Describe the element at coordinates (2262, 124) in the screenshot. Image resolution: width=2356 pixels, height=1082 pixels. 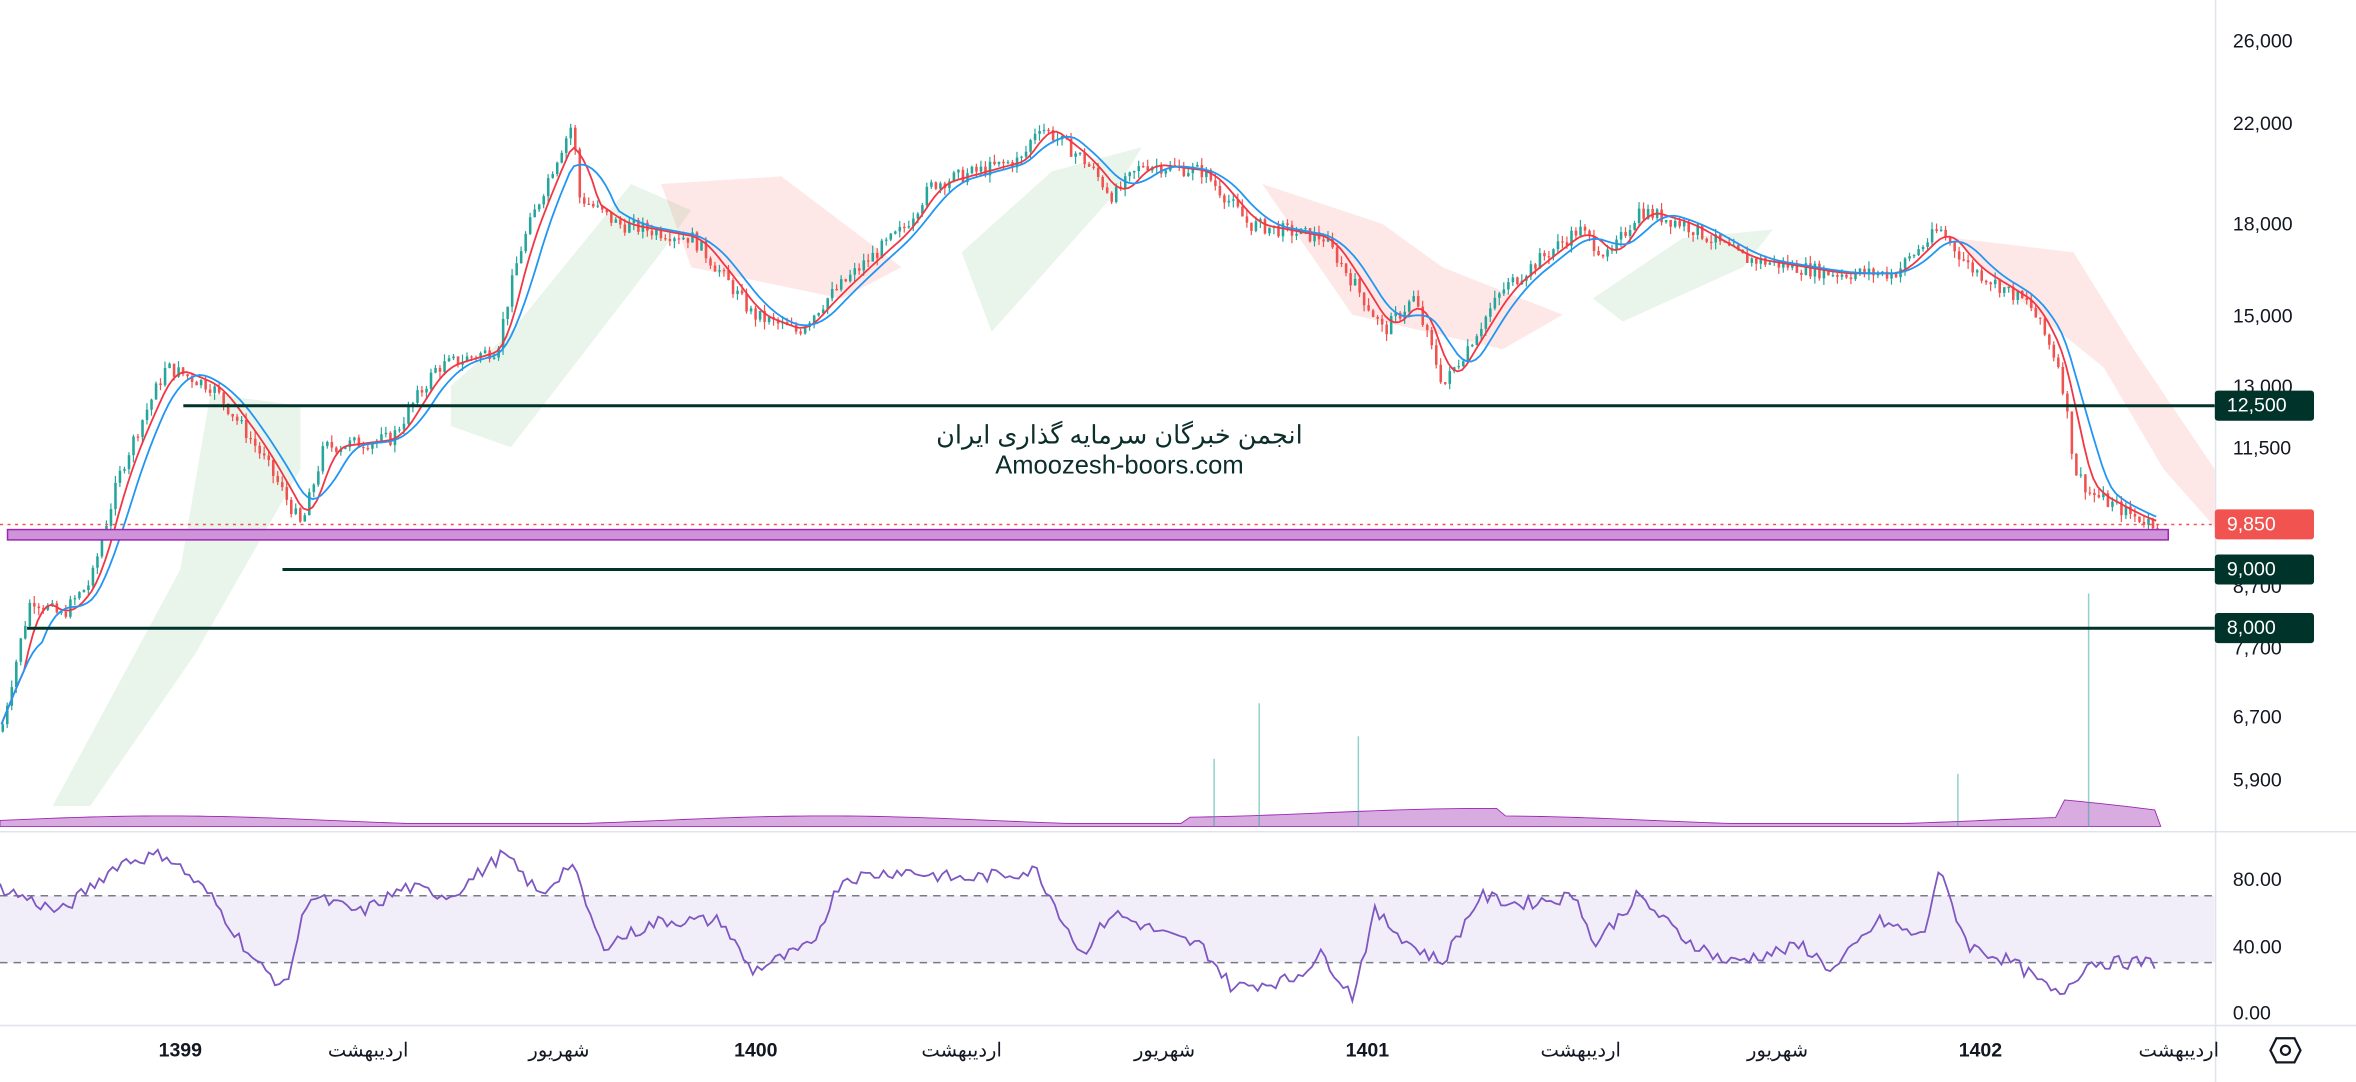
I see `price-axis-label: 22,000` at that location.